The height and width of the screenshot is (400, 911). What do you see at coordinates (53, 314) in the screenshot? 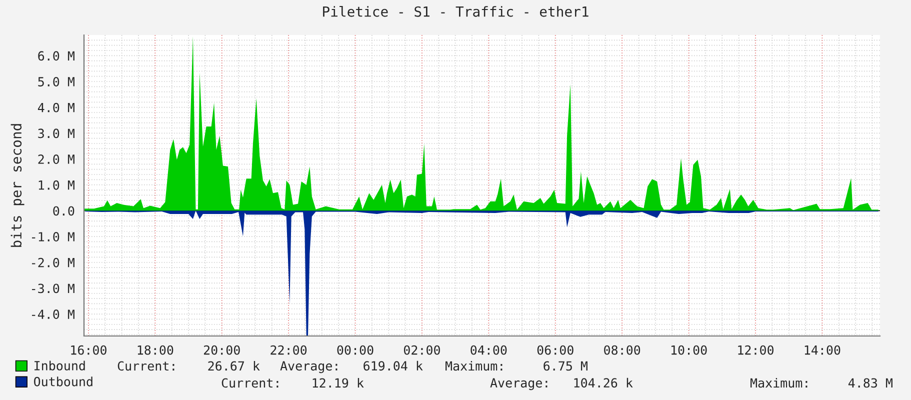
I see `y-tick-label: -4.0 M` at bounding box center [53, 314].